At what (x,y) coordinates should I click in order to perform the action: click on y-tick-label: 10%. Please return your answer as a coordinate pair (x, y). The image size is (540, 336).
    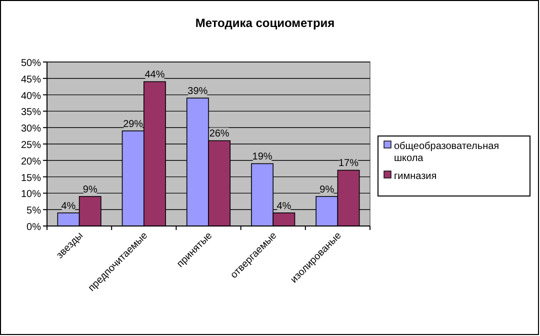
    Looking at the image, I should click on (31, 194).